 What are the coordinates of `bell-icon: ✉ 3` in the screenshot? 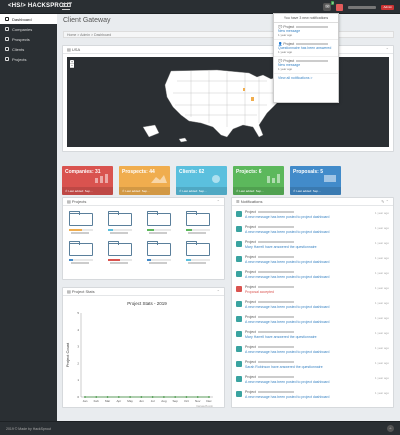 It's located at (329, 6).